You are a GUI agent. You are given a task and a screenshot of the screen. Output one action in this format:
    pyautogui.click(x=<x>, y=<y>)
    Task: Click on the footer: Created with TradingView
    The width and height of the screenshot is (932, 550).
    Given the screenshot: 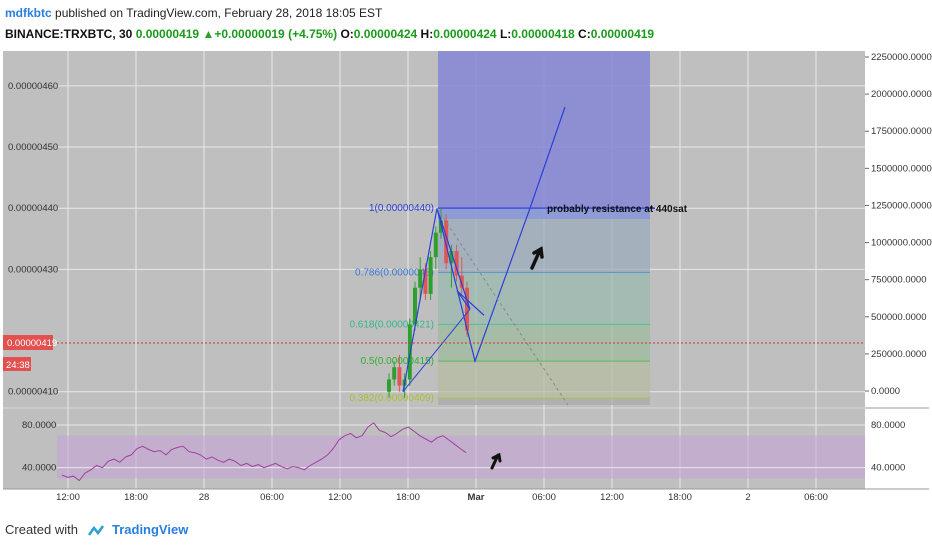 What is the action you would take?
    pyautogui.click(x=96, y=530)
    